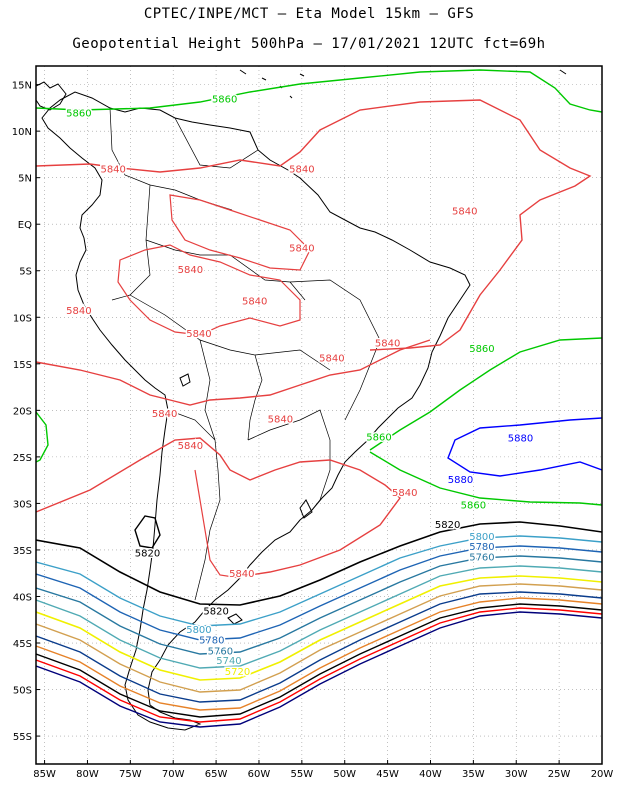 This screenshot has height=800, width=618. What do you see at coordinates (319, 91) in the screenshot?
I see `contour-5860-north` at bounding box center [319, 91].